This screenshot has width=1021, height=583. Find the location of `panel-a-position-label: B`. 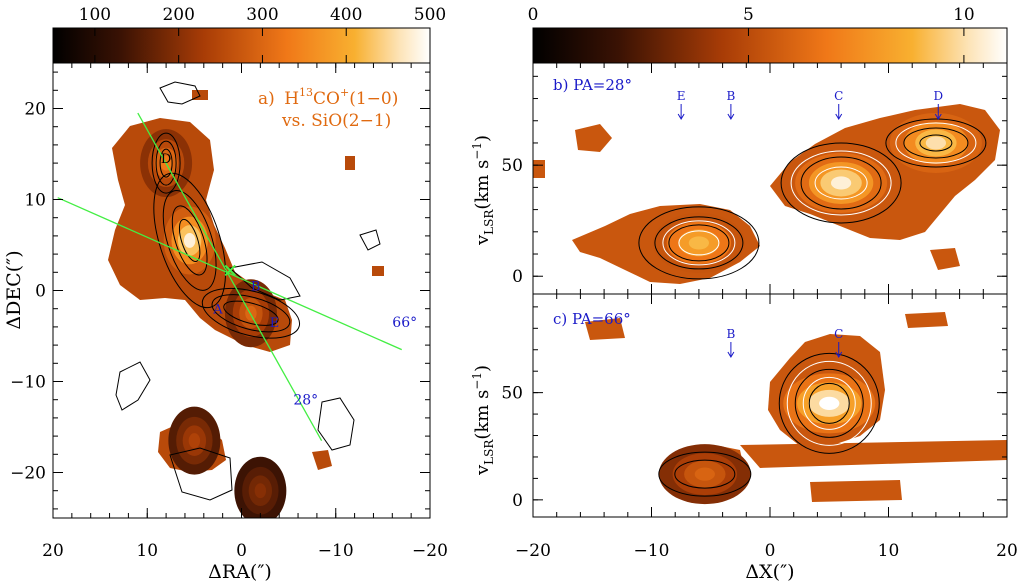

panel-a-position-label: B is located at coordinates (256, 287).